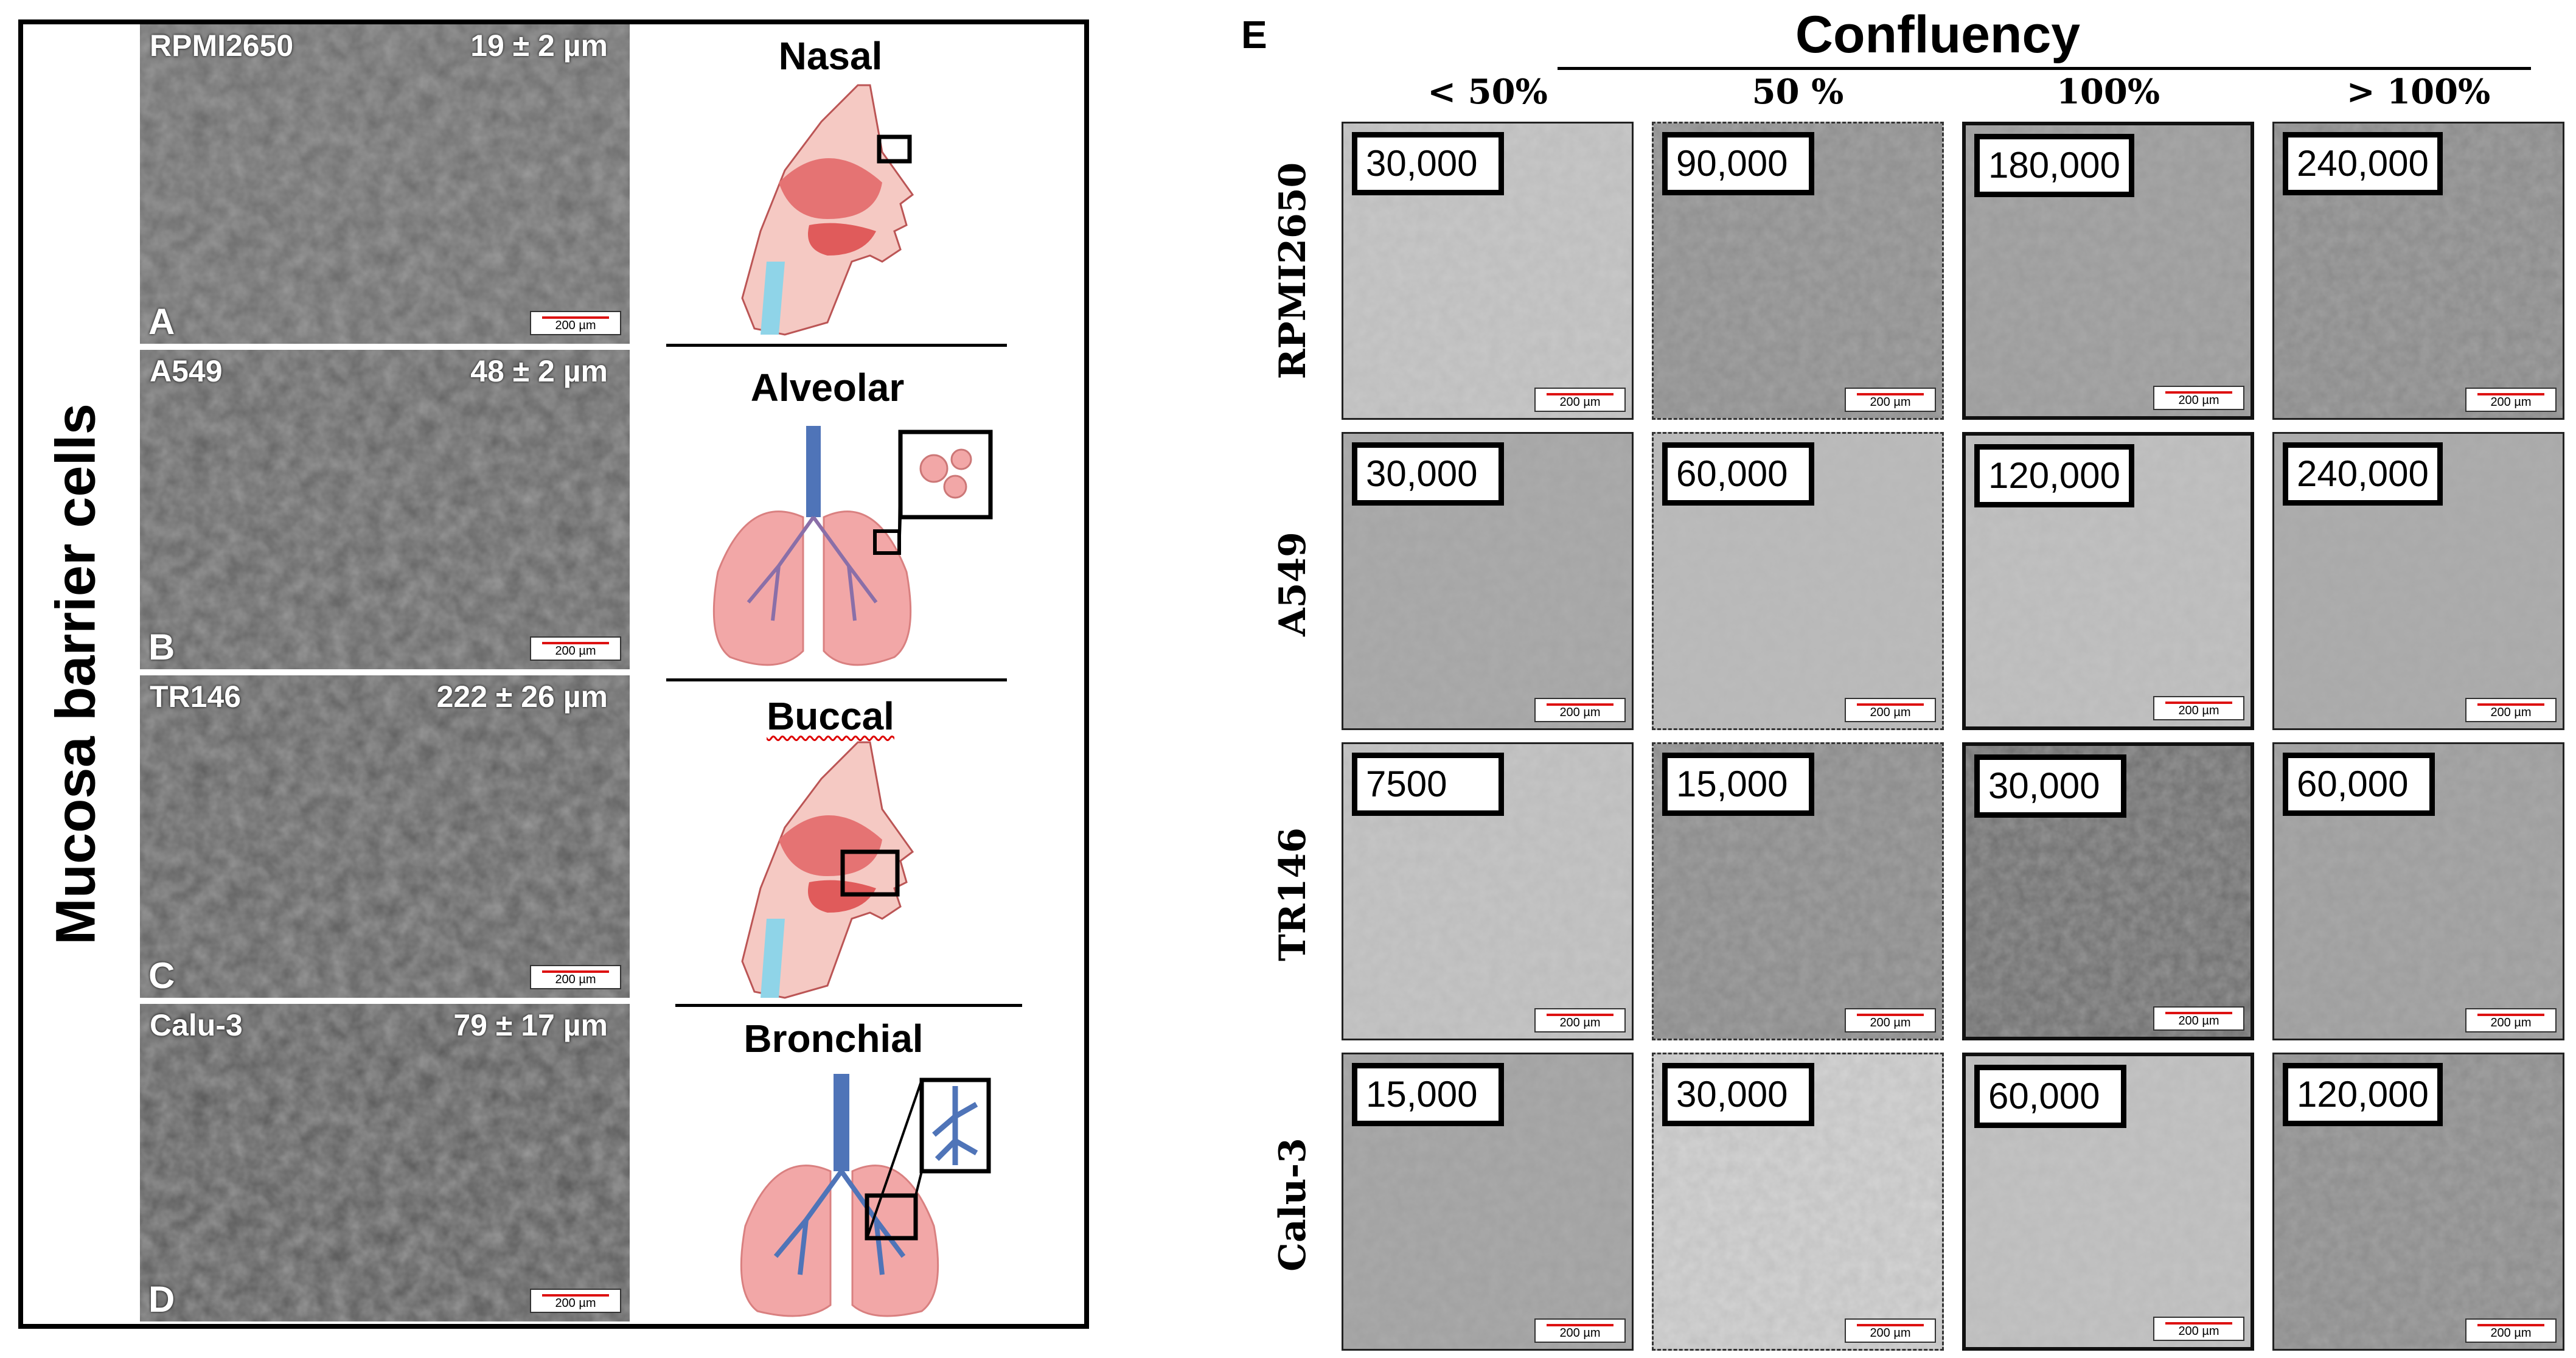 Image resolution: width=2576 pixels, height=1358 pixels. What do you see at coordinates (1293, 894) in the screenshot?
I see `row-header: TR146` at bounding box center [1293, 894].